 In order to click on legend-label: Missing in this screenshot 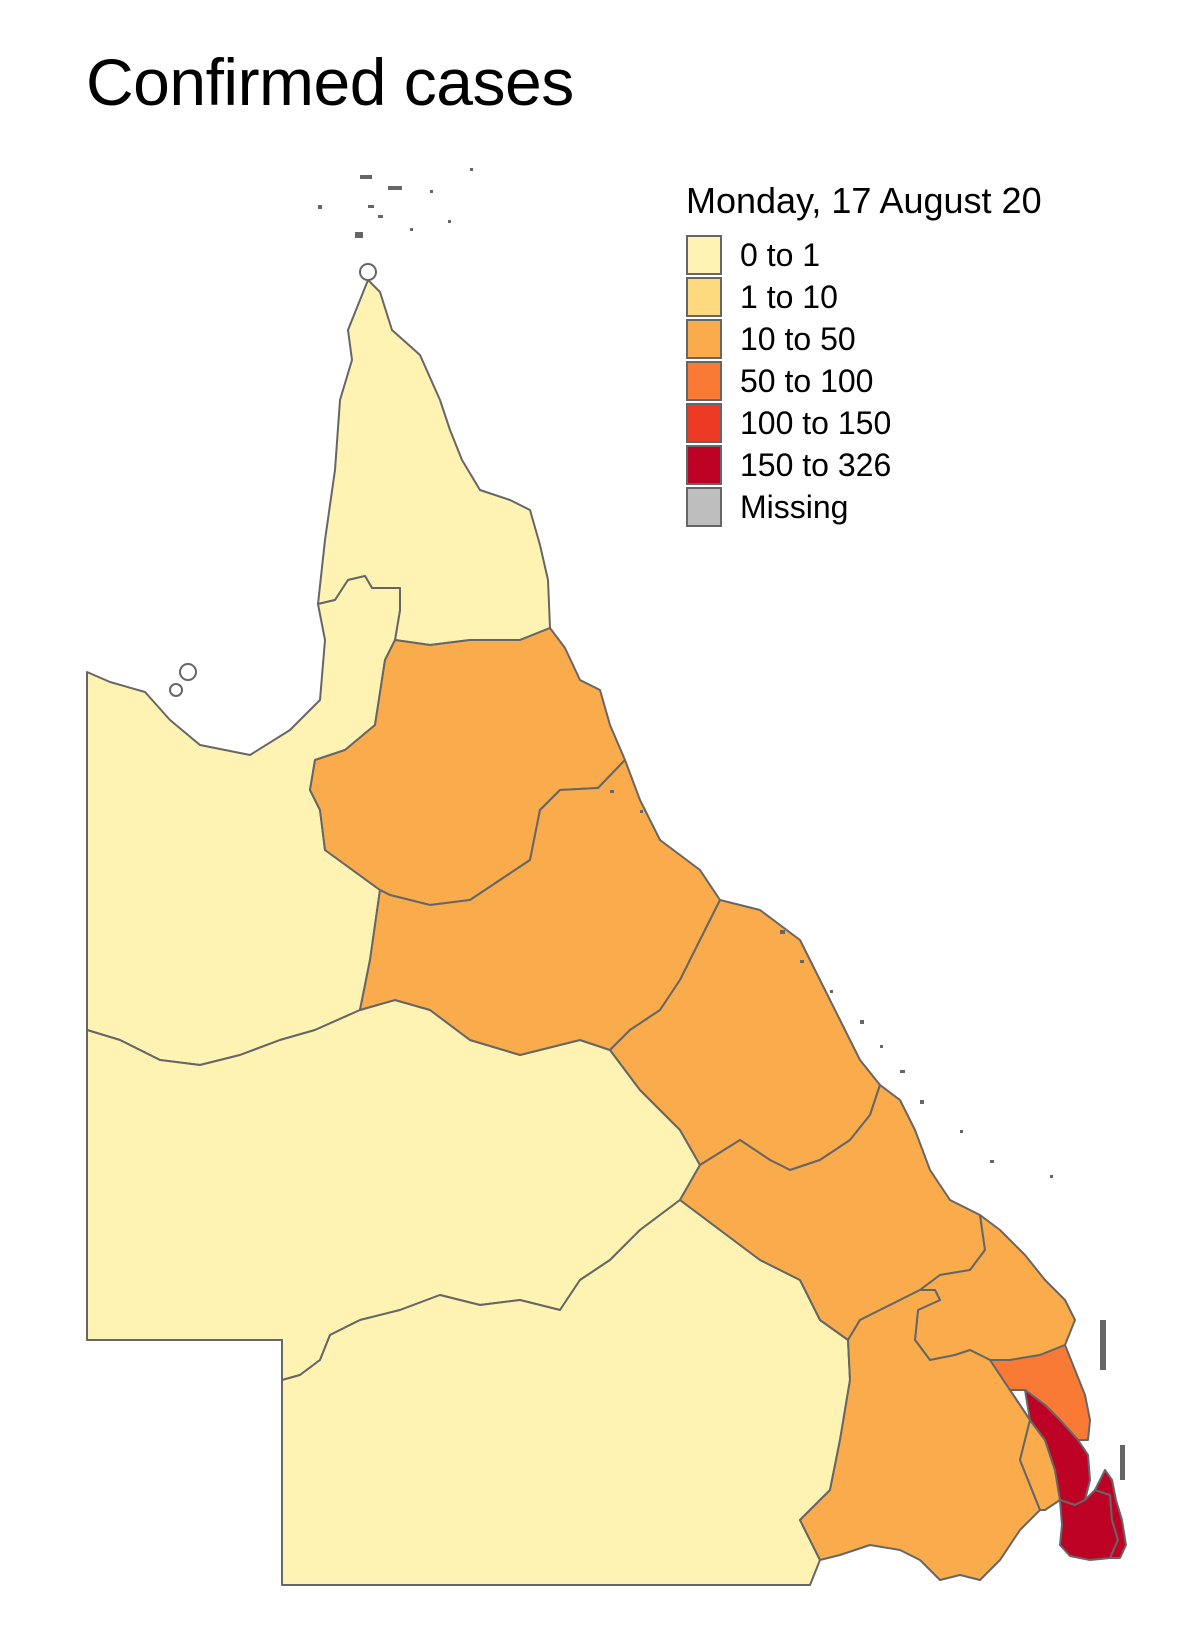, I will do `click(794, 506)`.